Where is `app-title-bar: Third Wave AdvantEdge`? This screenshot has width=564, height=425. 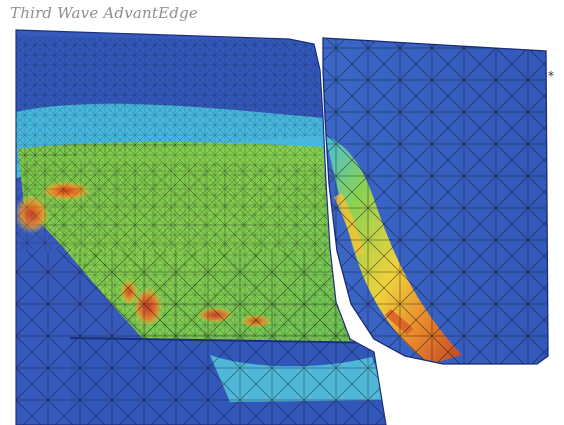 app-title-bar: Third Wave AdvantEdge is located at coordinates (282, 12).